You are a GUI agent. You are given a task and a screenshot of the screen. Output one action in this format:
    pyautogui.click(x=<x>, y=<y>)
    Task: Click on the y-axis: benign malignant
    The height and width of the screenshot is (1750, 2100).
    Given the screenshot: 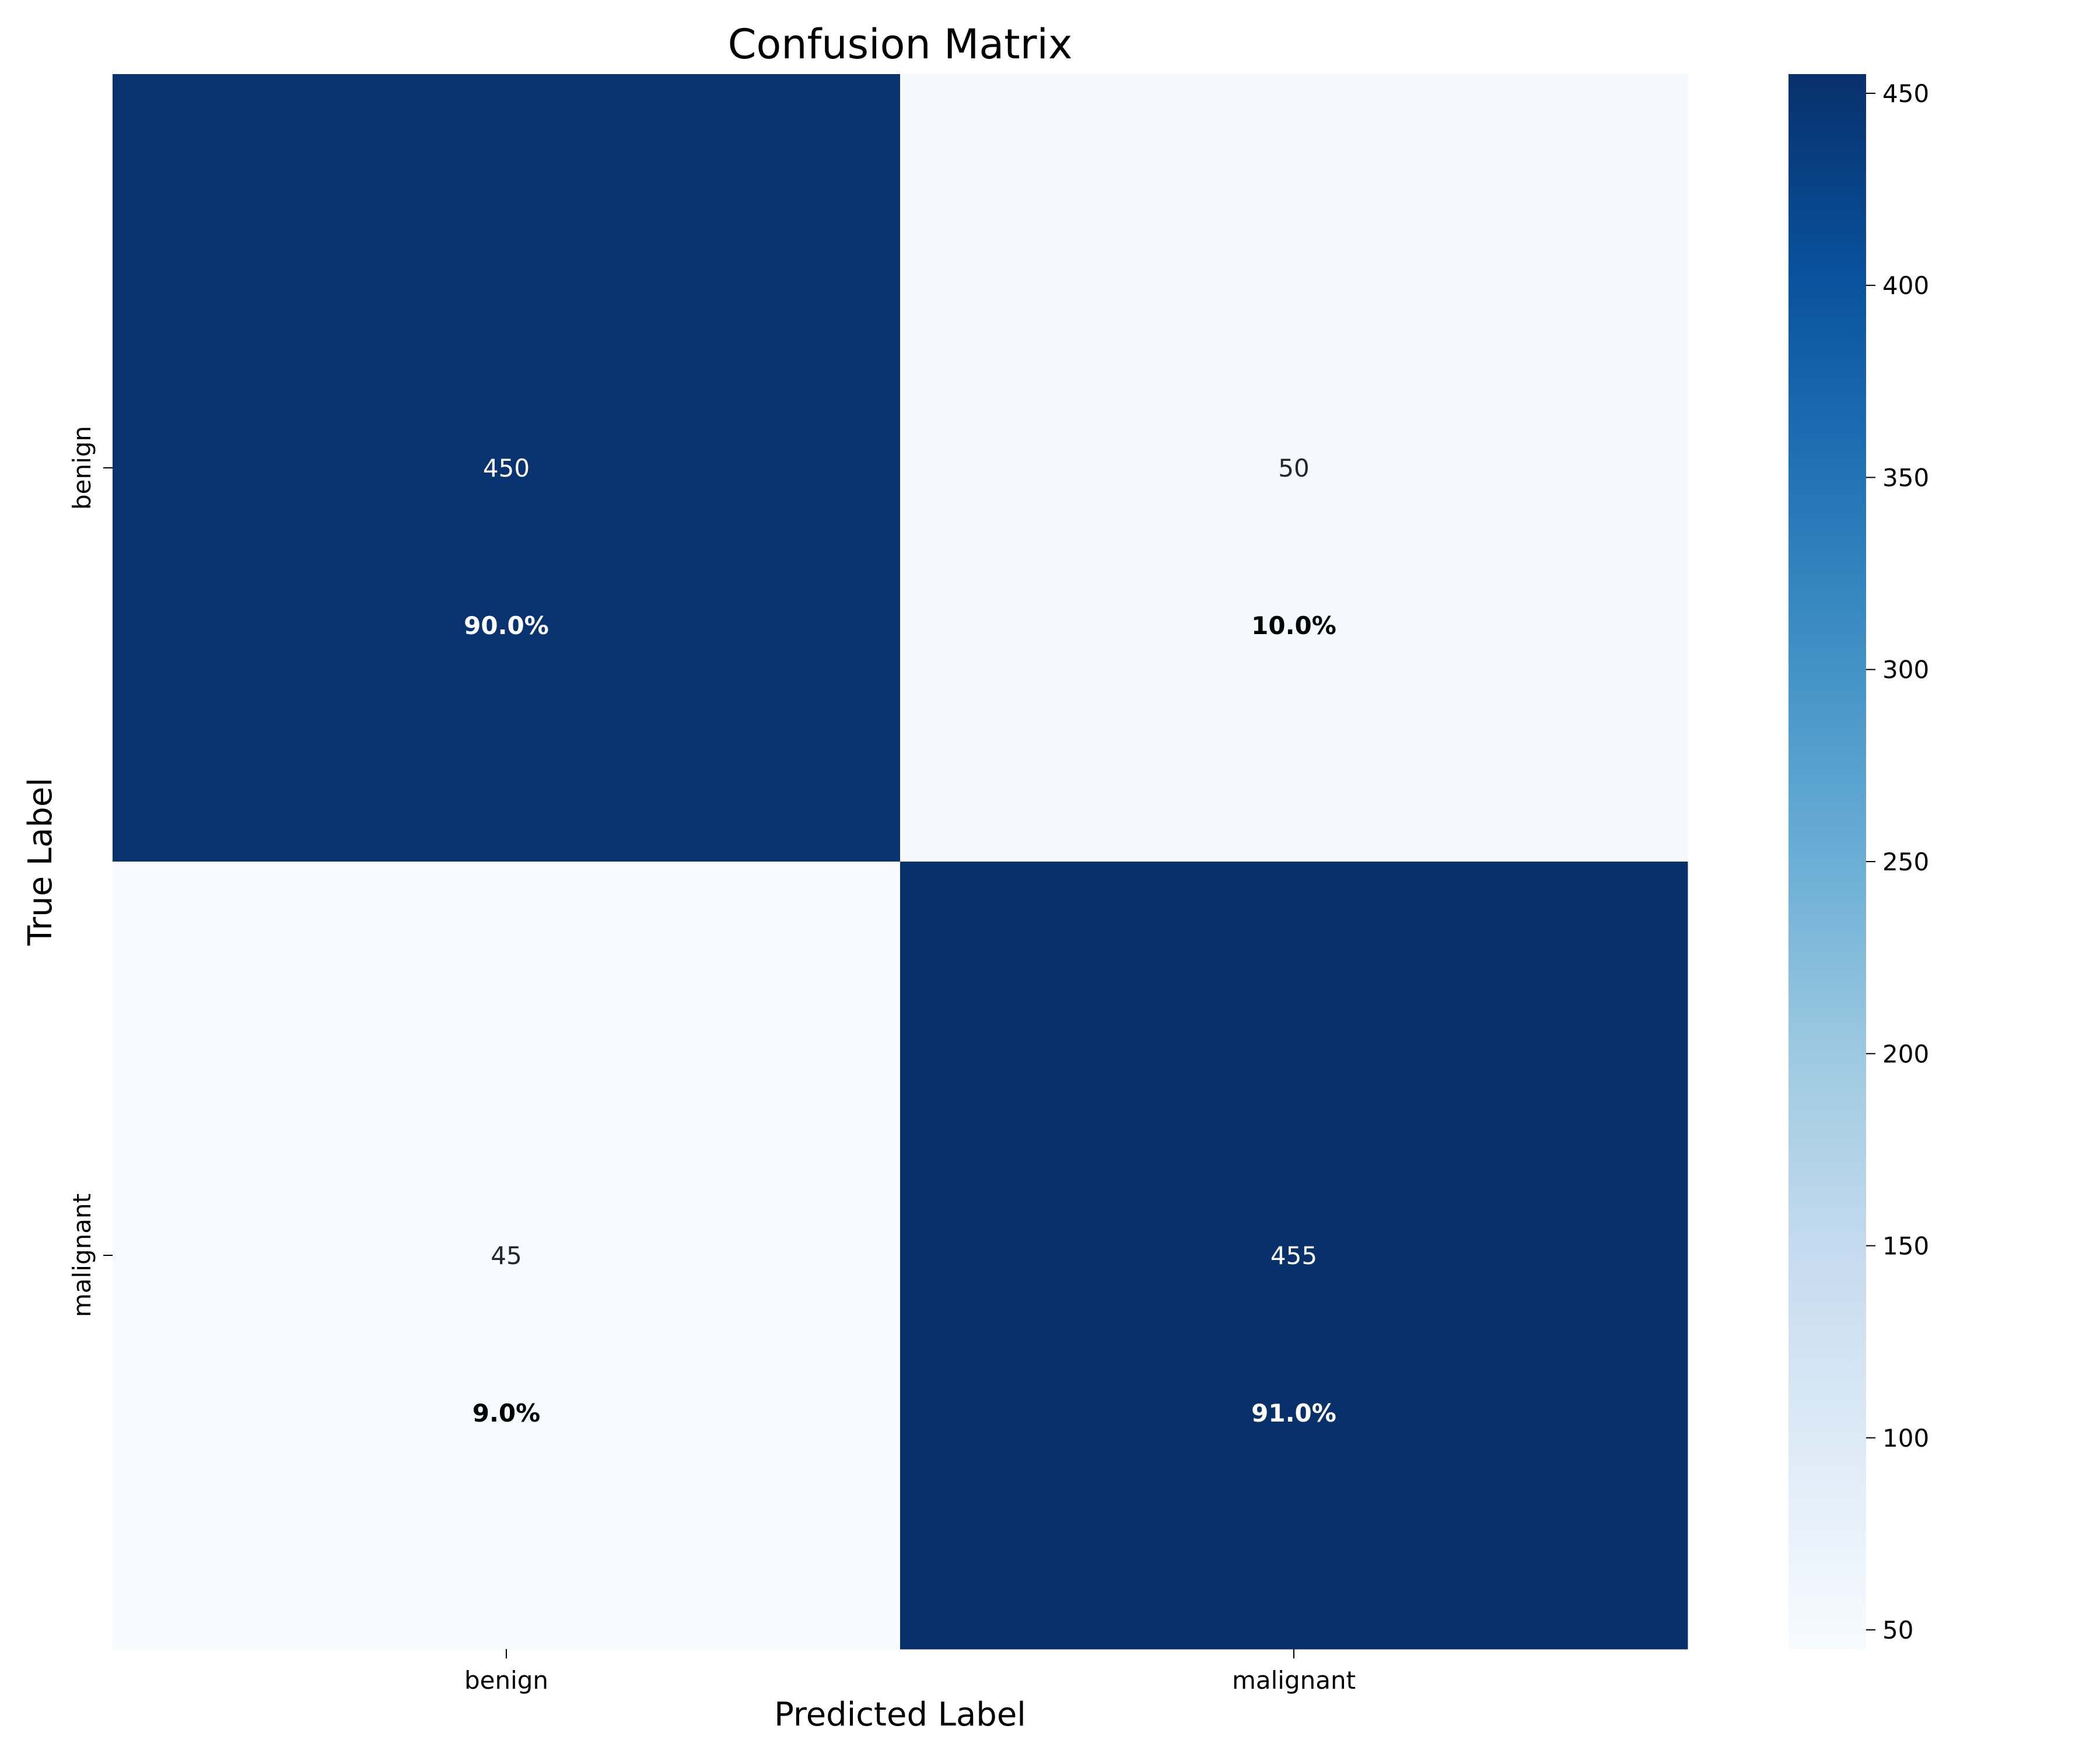 What is the action you would take?
    pyautogui.click(x=90, y=871)
    